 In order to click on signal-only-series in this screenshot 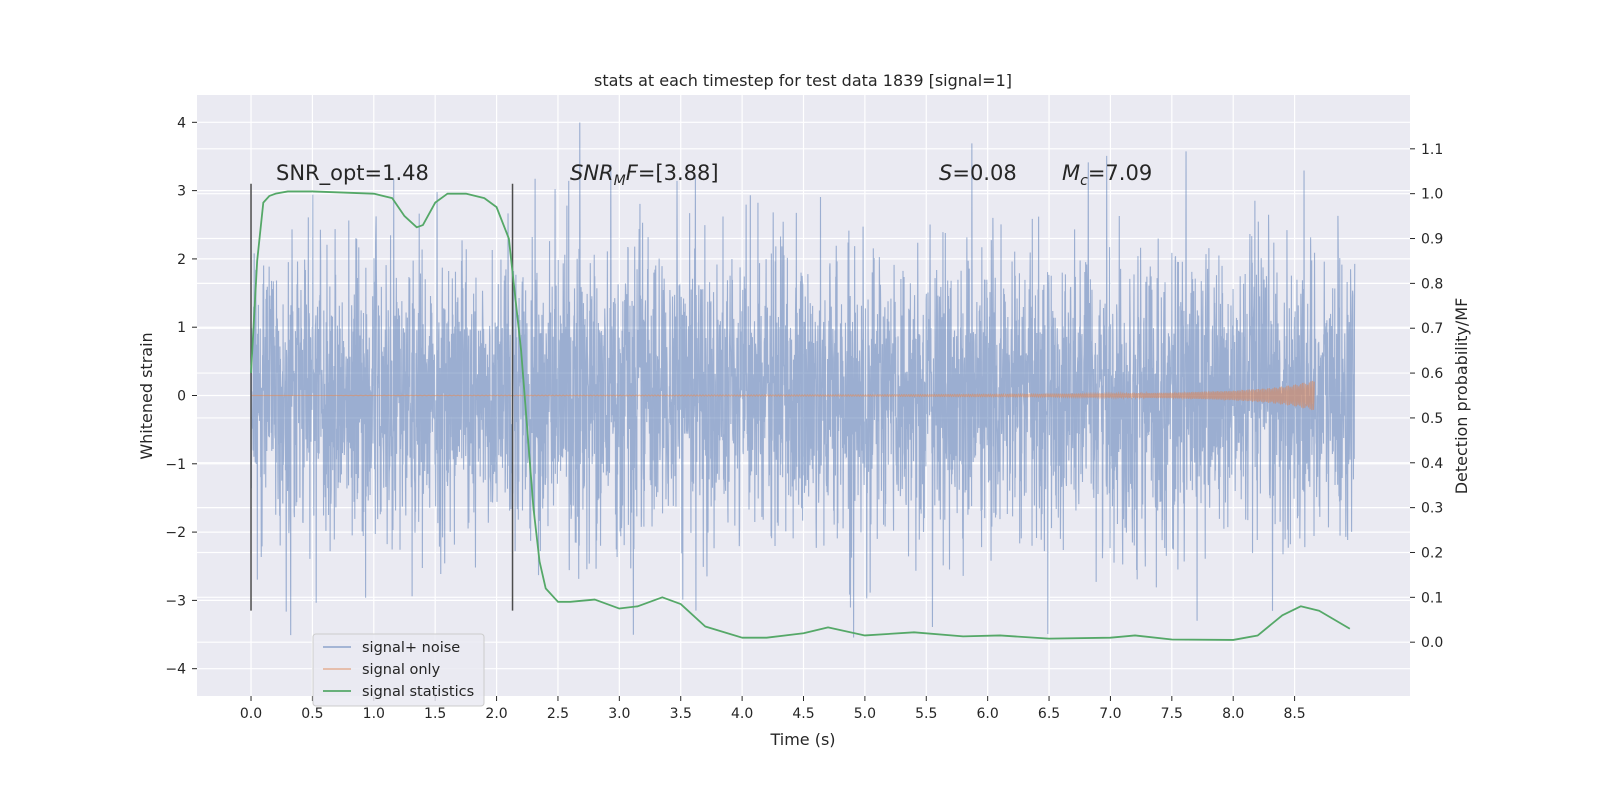, I will do `click(783, 395)`.